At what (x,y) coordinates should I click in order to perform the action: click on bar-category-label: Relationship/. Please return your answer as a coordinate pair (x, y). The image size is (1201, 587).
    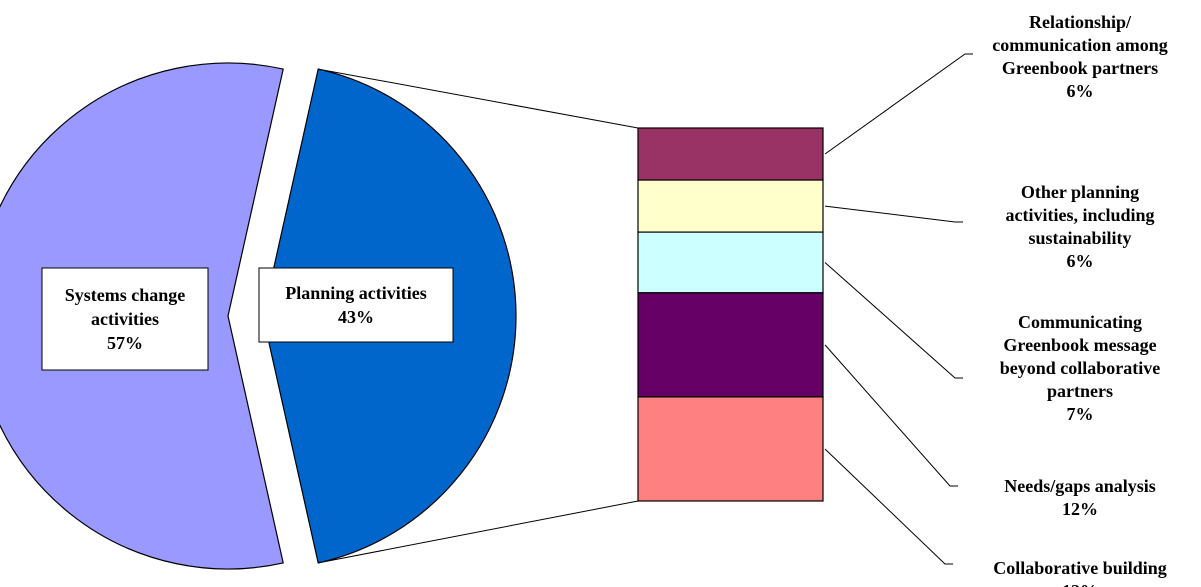
    Looking at the image, I should click on (1080, 22).